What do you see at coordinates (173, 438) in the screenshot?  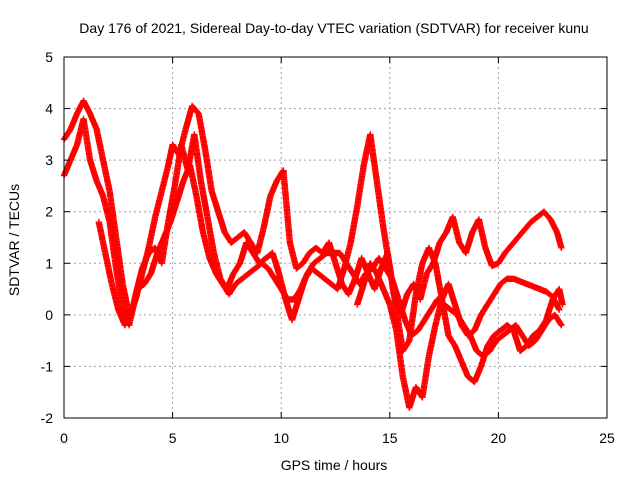 I see `x-tick-label: 5` at bounding box center [173, 438].